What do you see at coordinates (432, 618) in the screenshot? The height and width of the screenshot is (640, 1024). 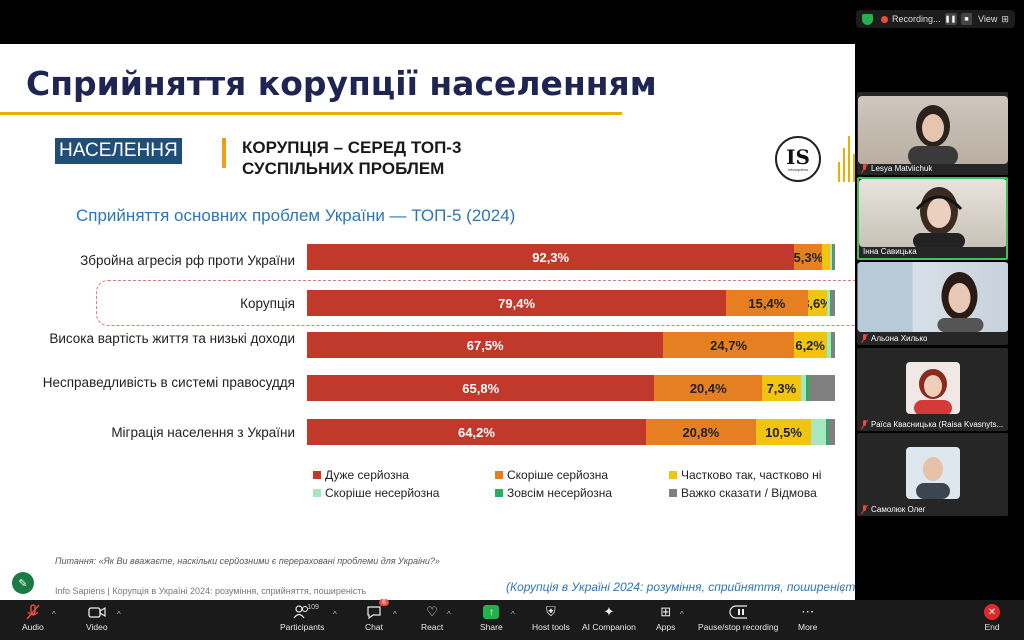 I see `react-button: ♡ React` at bounding box center [432, 618].